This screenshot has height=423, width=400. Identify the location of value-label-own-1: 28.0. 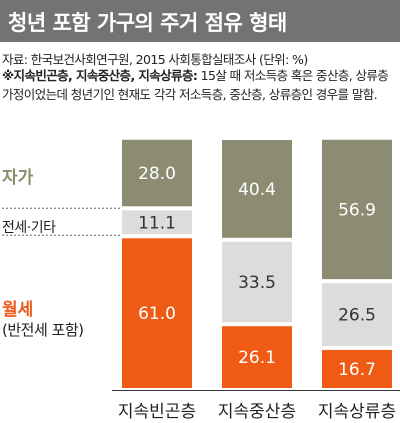
(157, 174).